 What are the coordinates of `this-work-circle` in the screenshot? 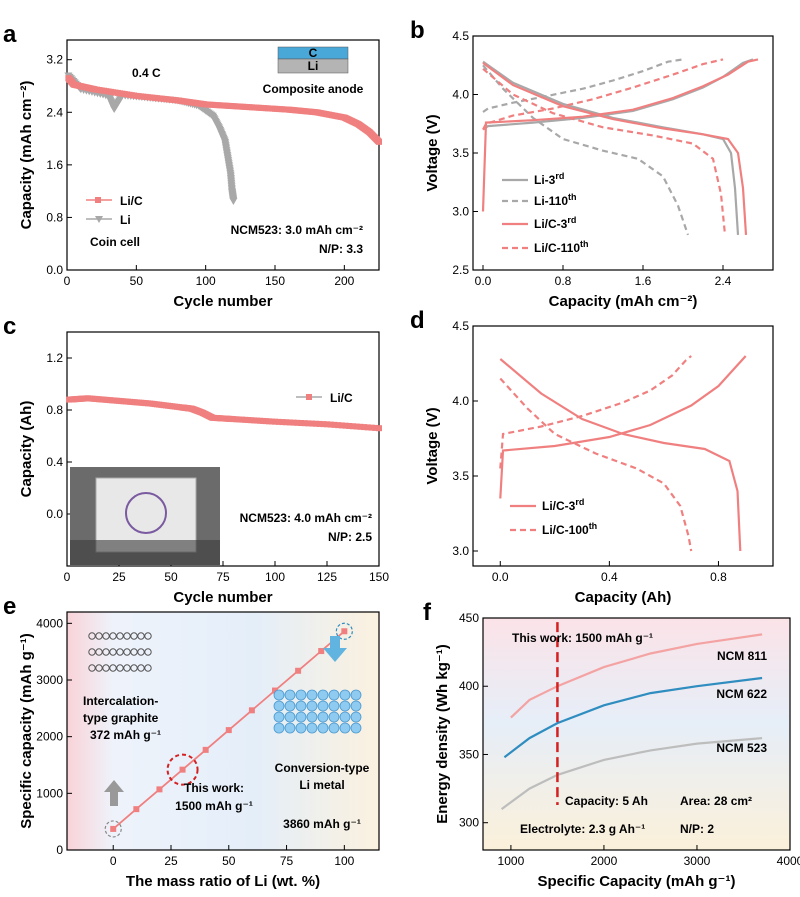 It's located at (182, 769).